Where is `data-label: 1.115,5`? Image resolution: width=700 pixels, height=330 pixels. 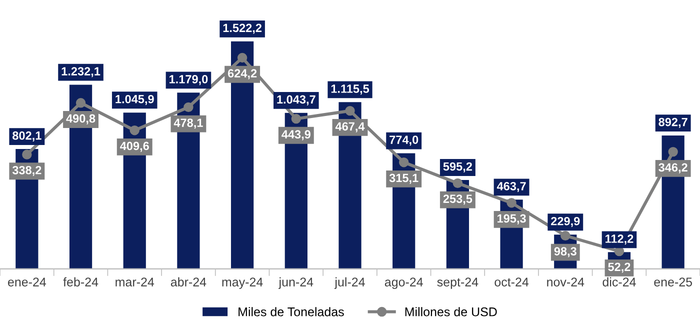
data-label: 1.115,5 is located at coordinates (350, 89).